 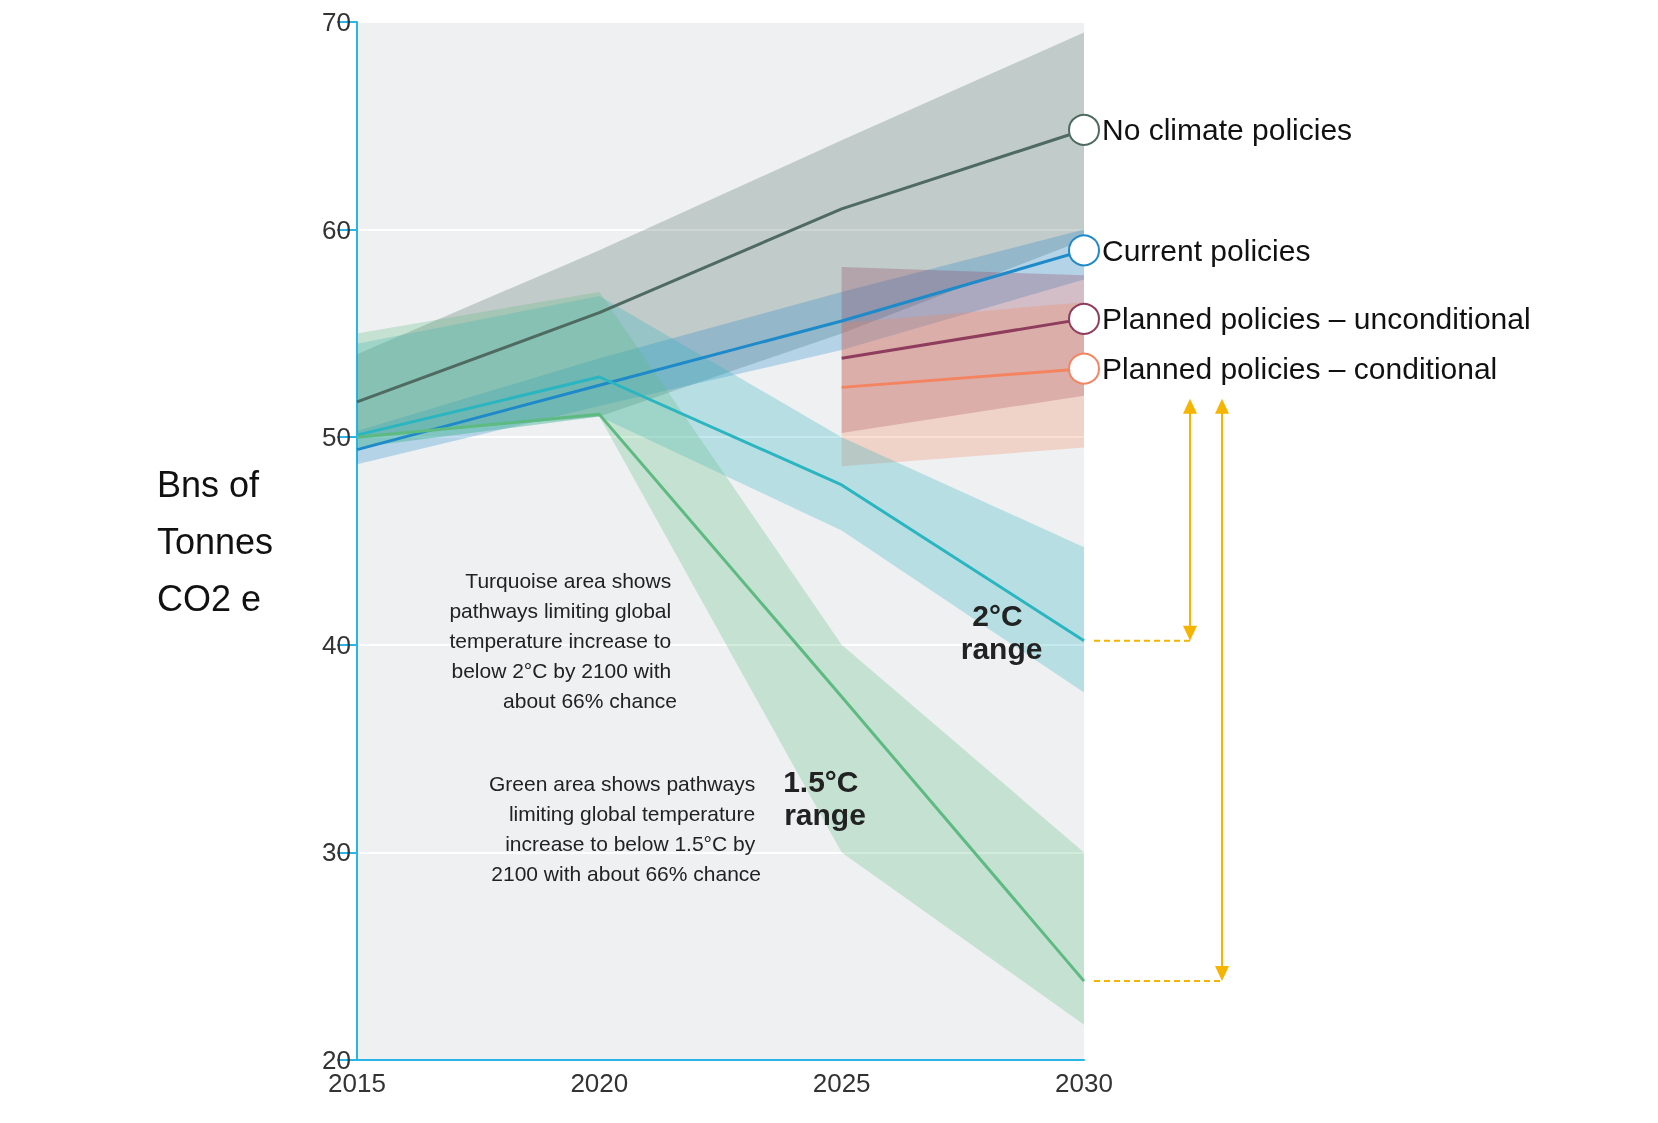 I want to click on series-label: No climate policies, so click(x=1227, y=130).